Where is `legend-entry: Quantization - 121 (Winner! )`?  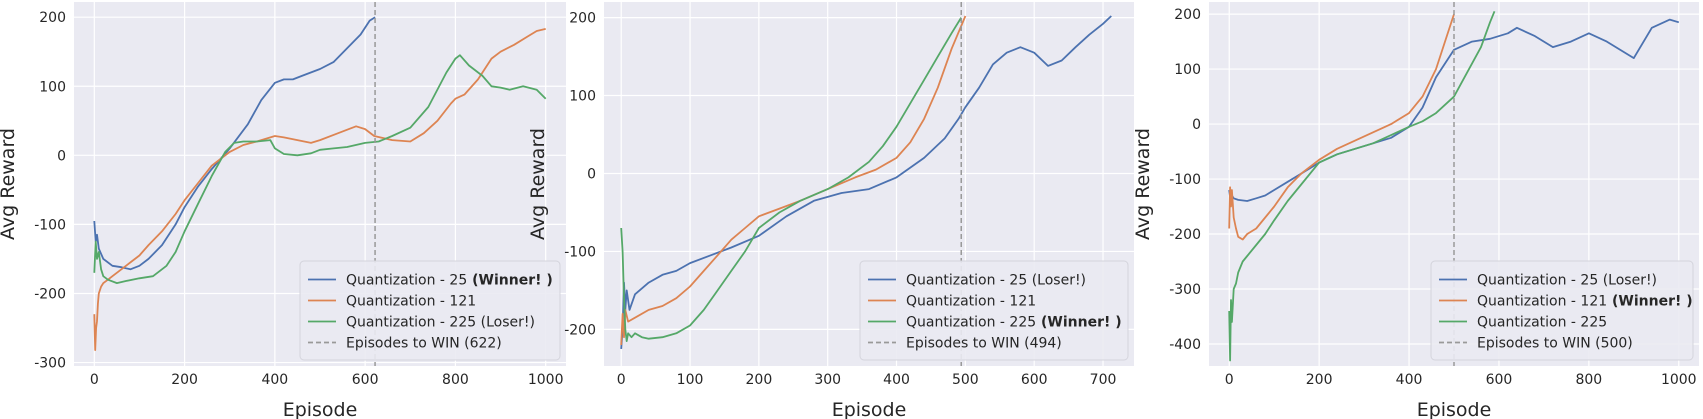 legend-entry: Quantization - 121 (Winner! ) is located at coordinates (1585, 302).